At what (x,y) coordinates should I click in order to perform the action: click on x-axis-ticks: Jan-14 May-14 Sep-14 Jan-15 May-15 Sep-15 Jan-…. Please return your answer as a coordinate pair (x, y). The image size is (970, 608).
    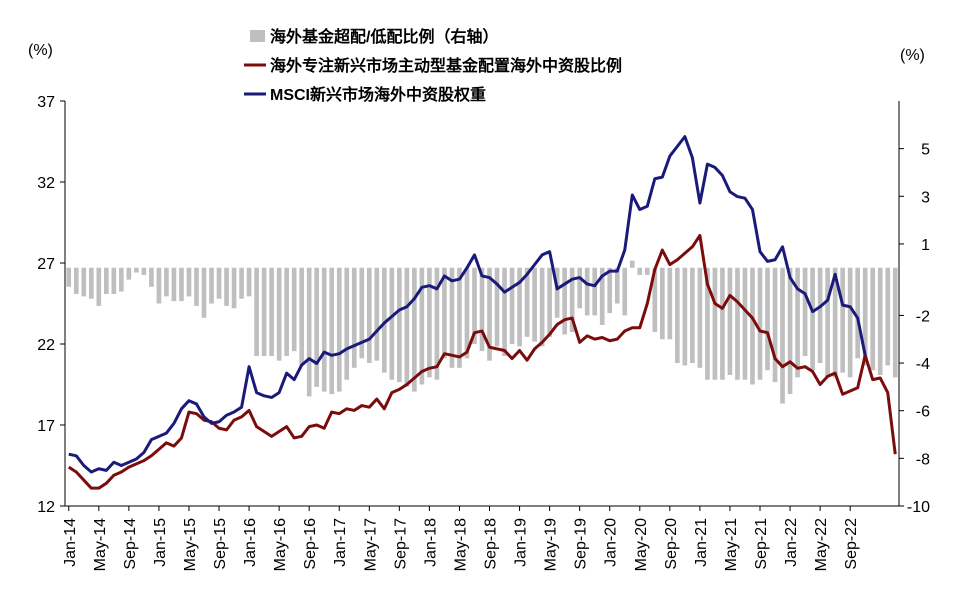
    Looking at the image, I should click on (461, 538).